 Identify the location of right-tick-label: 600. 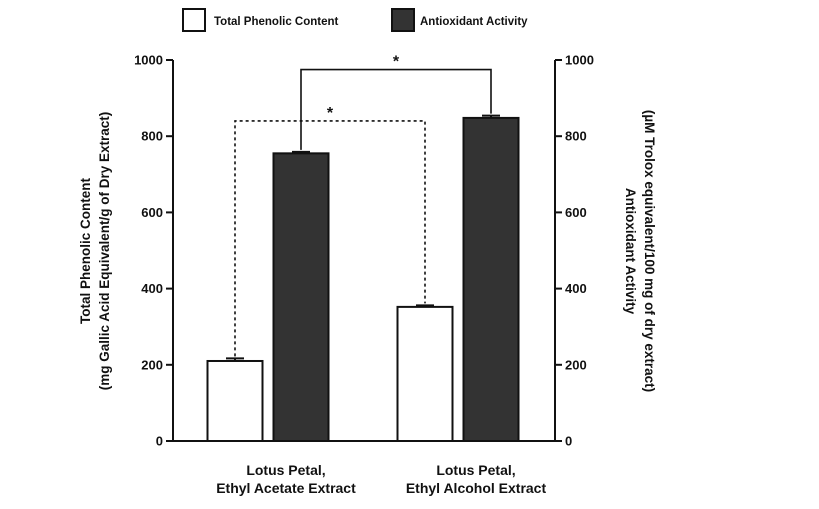
(576, 212).